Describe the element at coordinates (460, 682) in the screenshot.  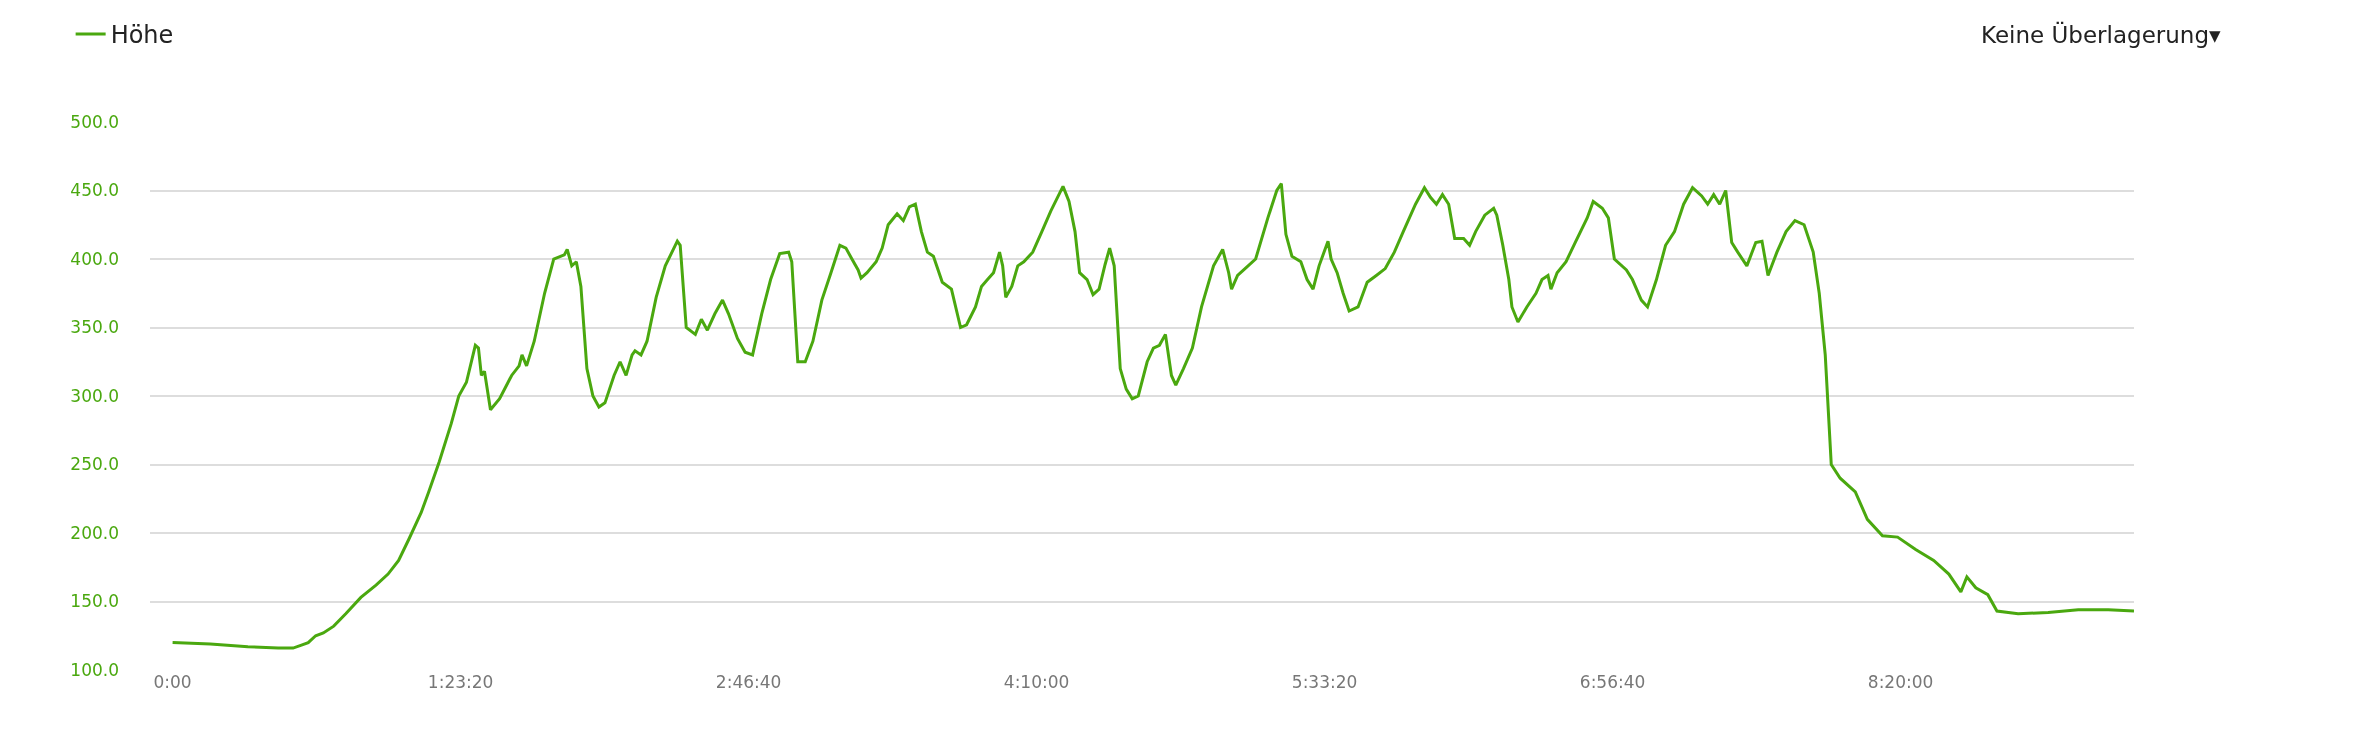
I see `x-tick-label: 1:23:20` at that location.